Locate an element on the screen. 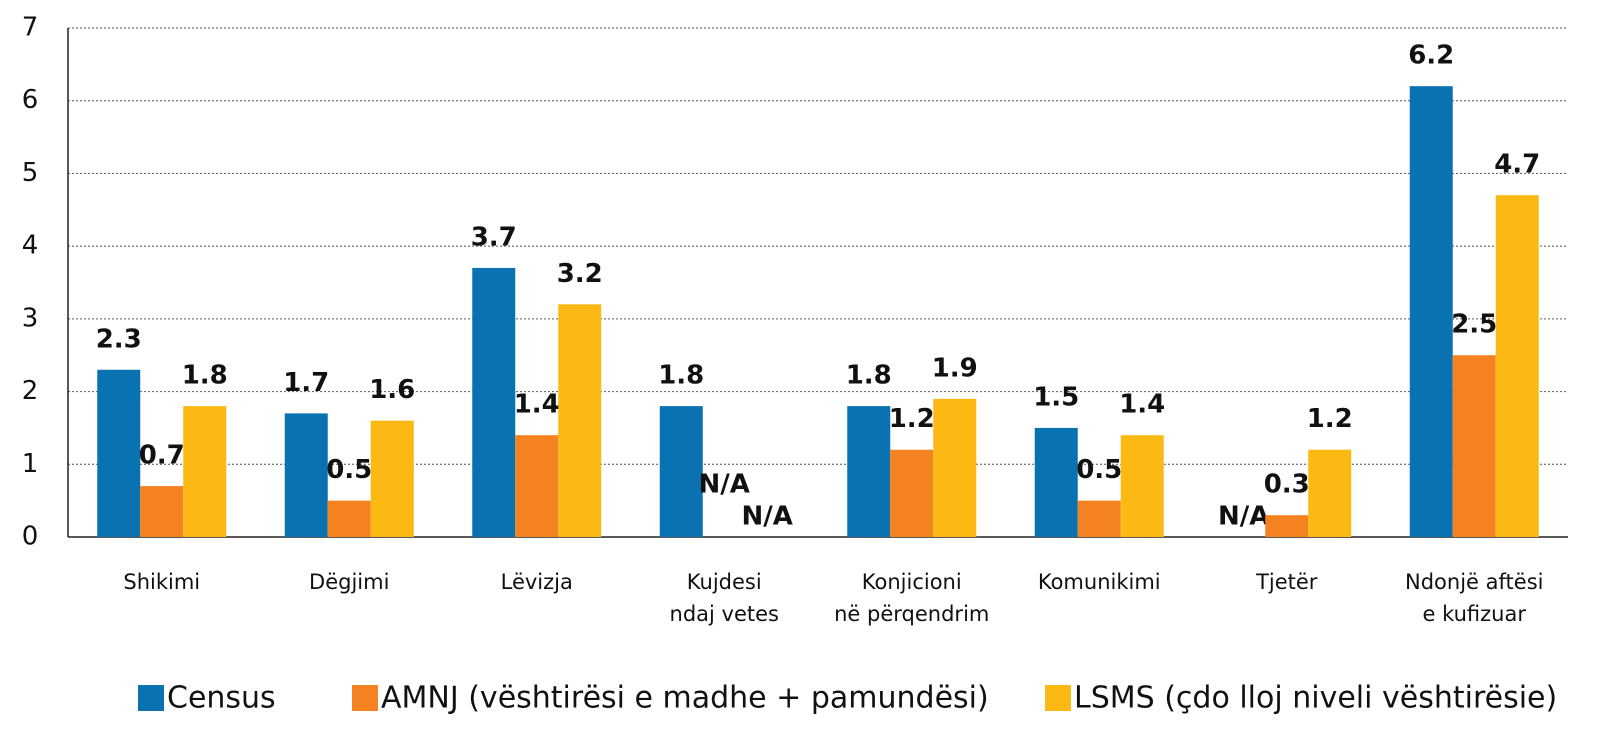  x-tick-label: Ndonjë aftësi is located at coordinates (1474, 582).